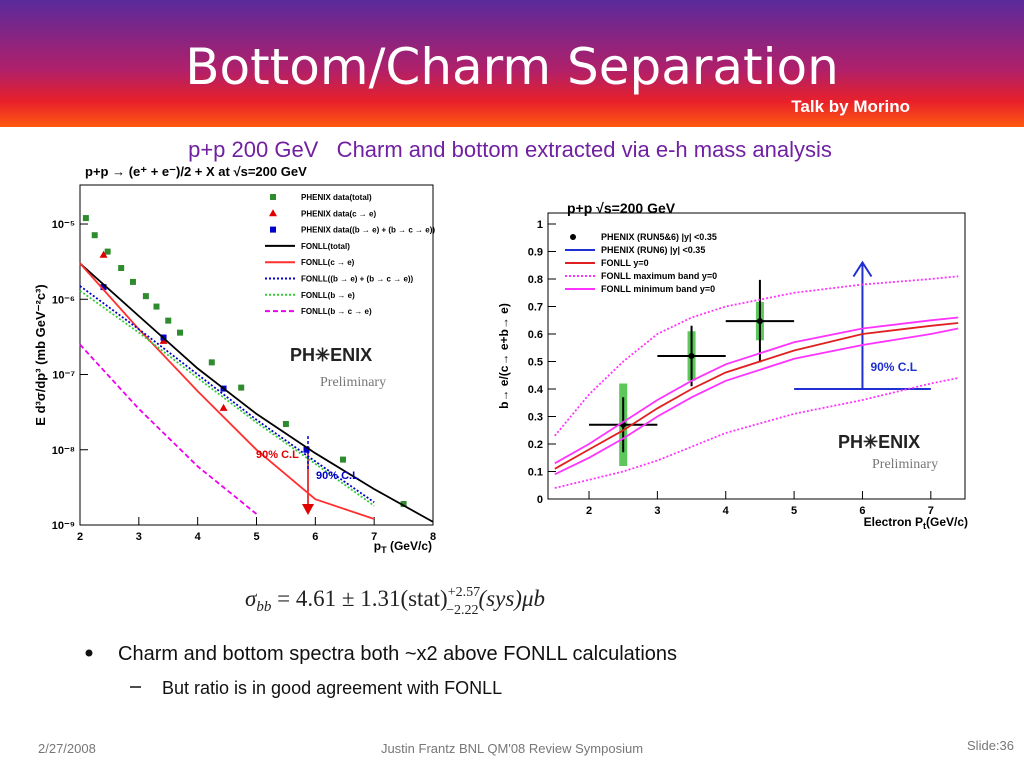 Image resolution: width=1024 pixels, height=768 pixels. I want to click on equation: σbb = 4.61 ± 1.31(stat)+2.57 −2.22(sys)μb, so click(395, 601).